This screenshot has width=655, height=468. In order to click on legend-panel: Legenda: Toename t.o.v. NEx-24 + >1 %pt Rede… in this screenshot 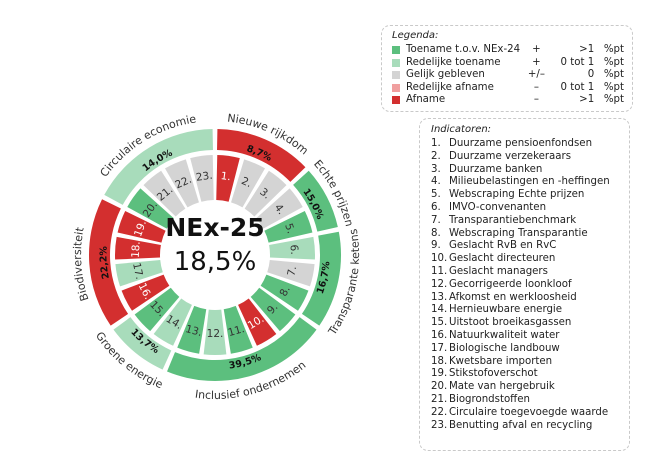, I will do `click(507, 68)`.